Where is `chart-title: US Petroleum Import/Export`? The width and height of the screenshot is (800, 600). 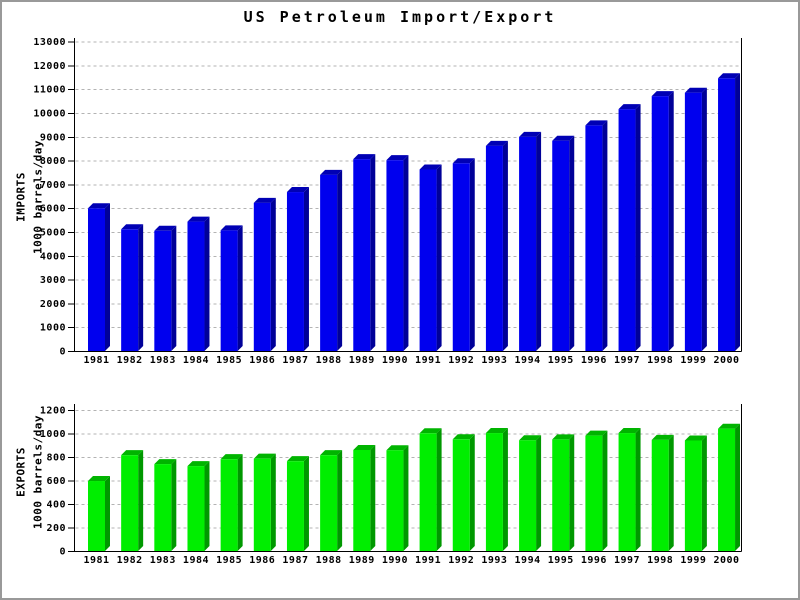
chart-title: US Petroleum Import/Export is located at coordinates (400, 17).